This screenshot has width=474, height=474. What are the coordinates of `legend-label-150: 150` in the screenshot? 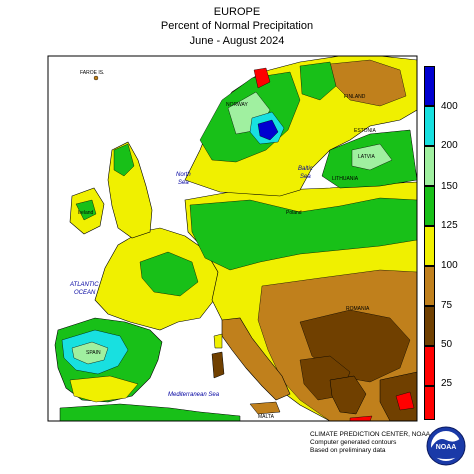 It's located at (449, 186).